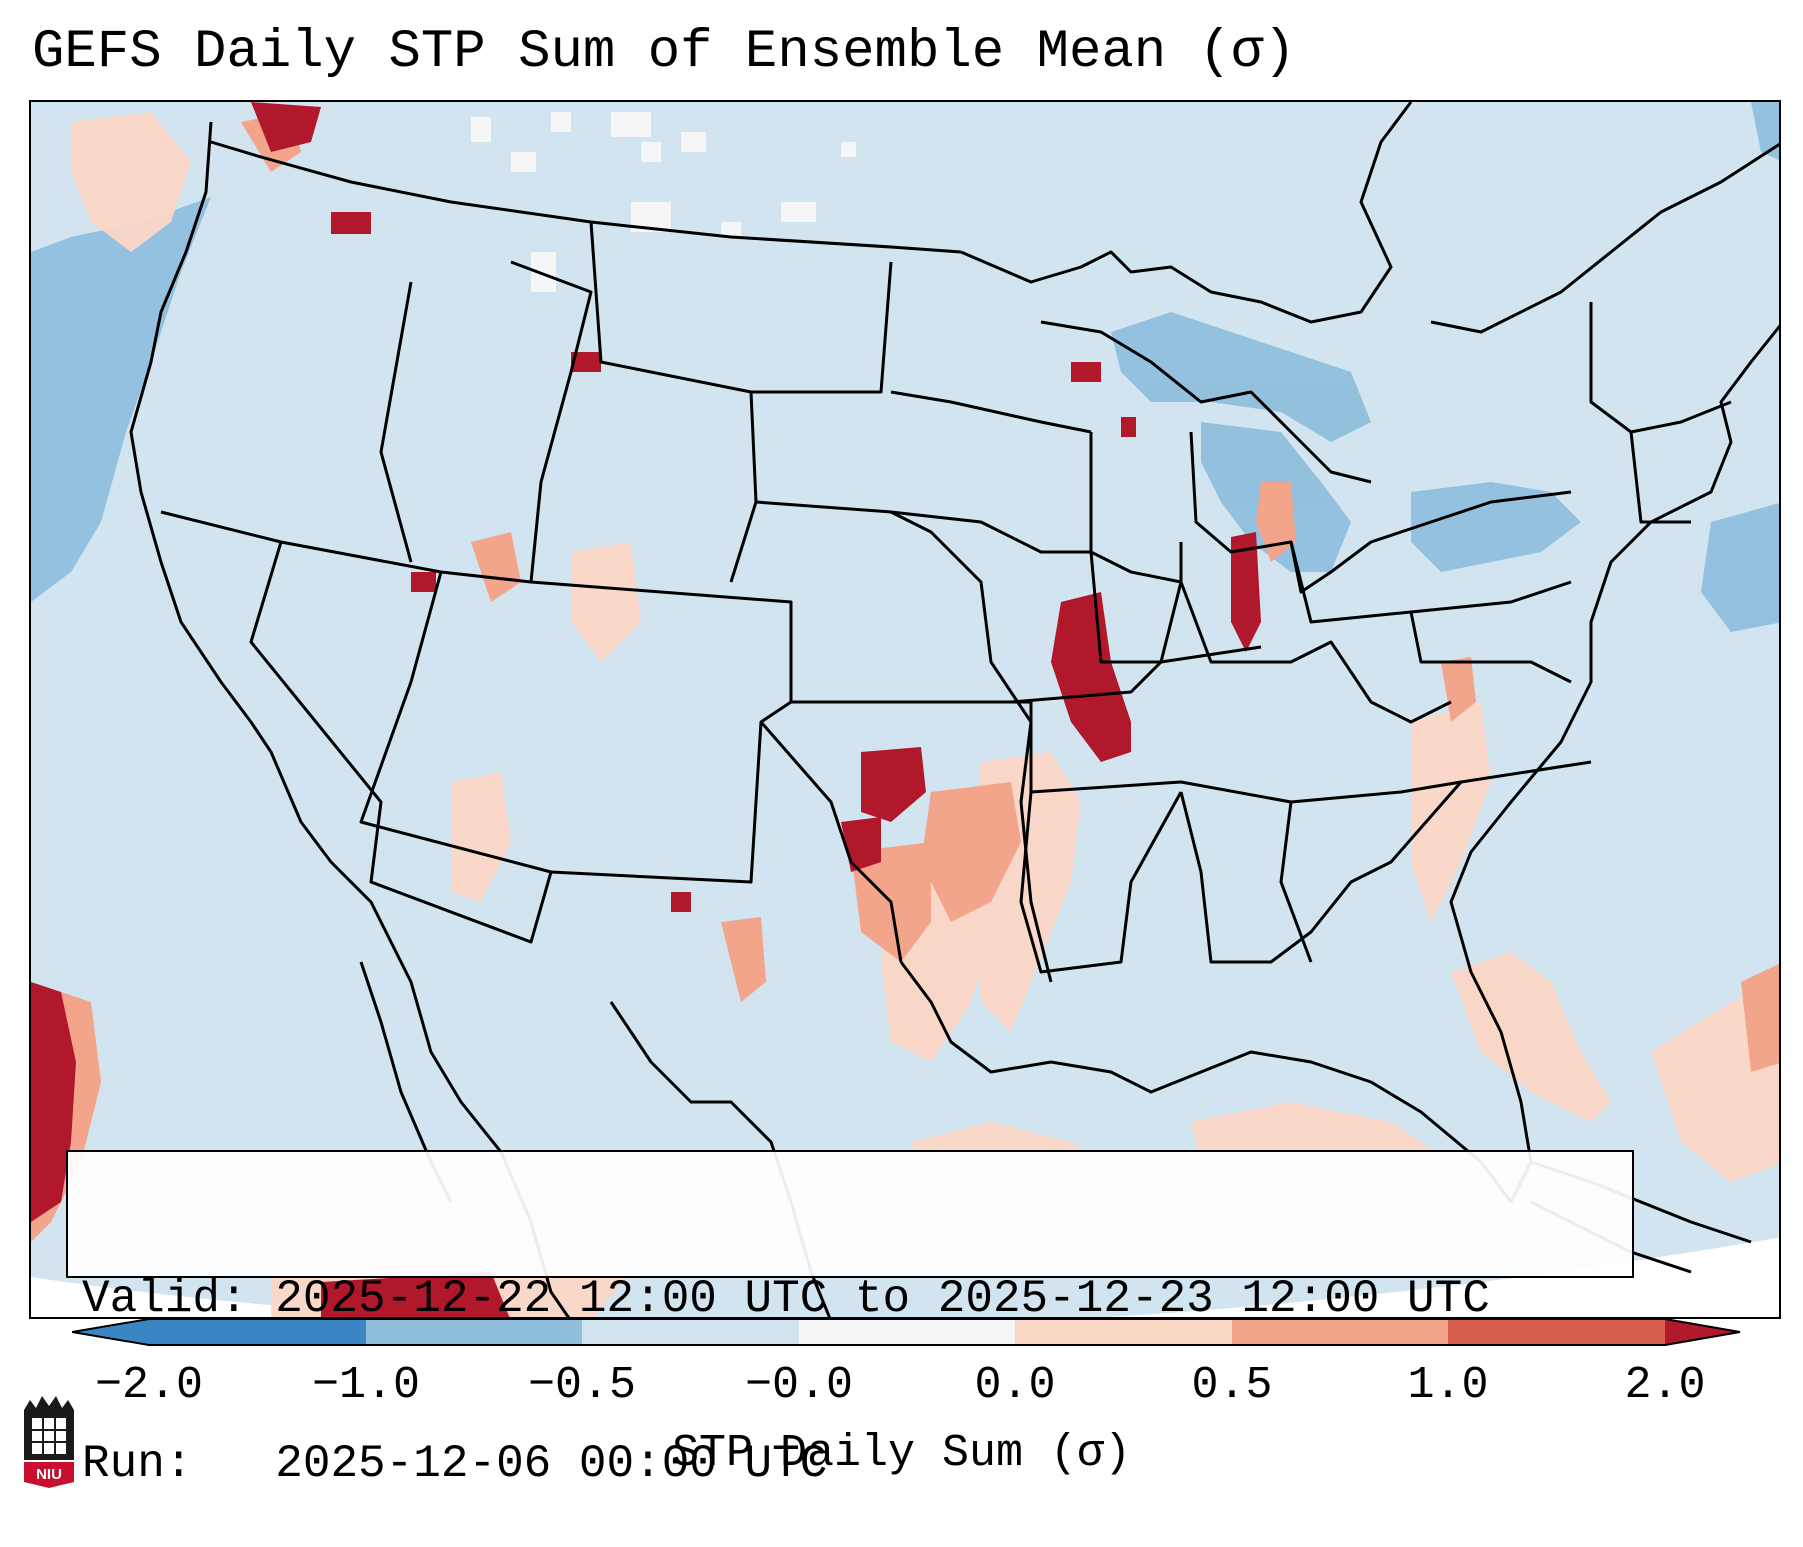 The image size is (1803, 1547). What do you see at coordinates (149, 1385) in the screenshot?
I see `tick-label: −2.0` at bounding box center [149, 1385].